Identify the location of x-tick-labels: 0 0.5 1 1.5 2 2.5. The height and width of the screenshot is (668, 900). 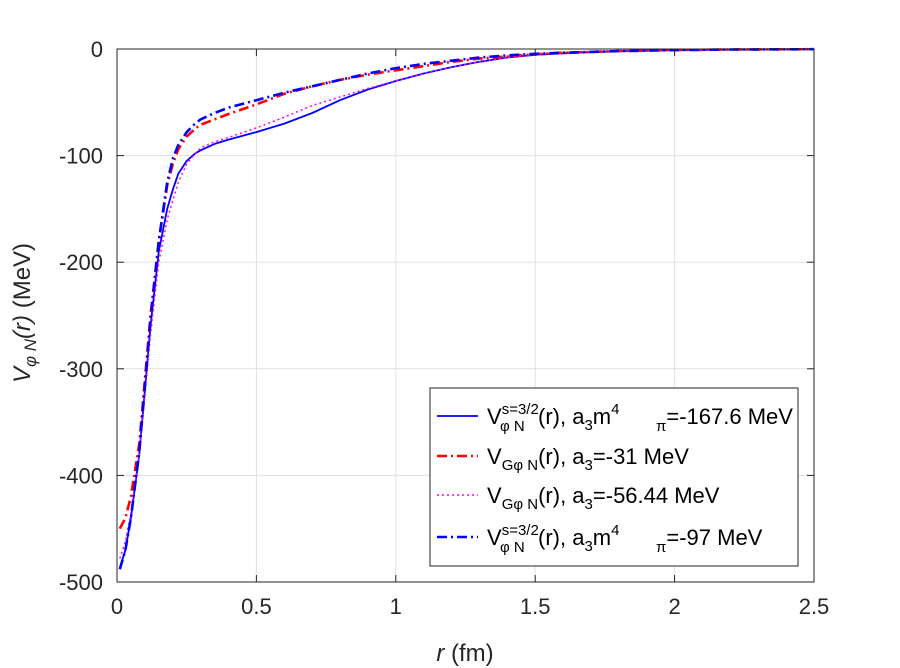
(470, 606).